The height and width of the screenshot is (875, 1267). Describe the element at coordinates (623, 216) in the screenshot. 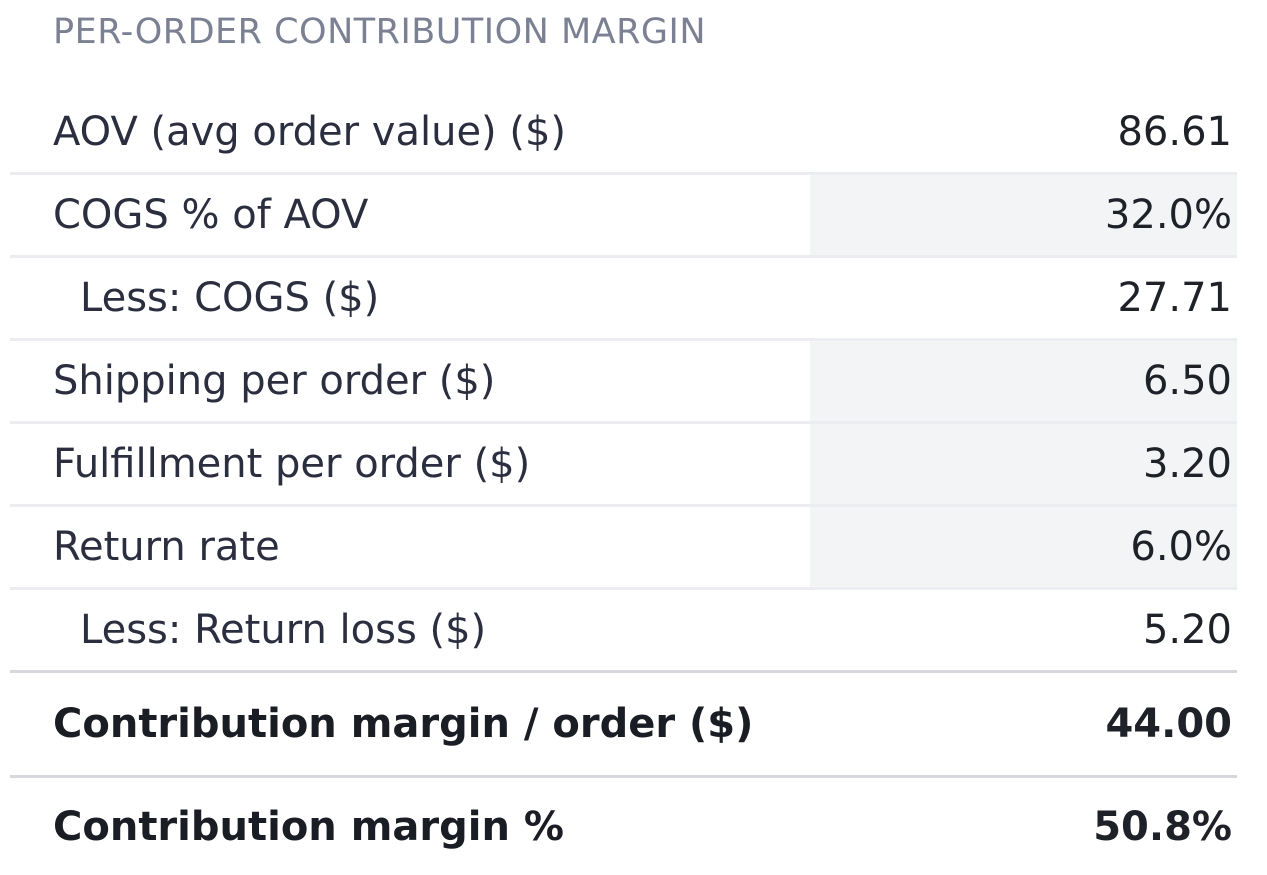

I see `table-row: COGS % of AOV 32.0%` at that location.